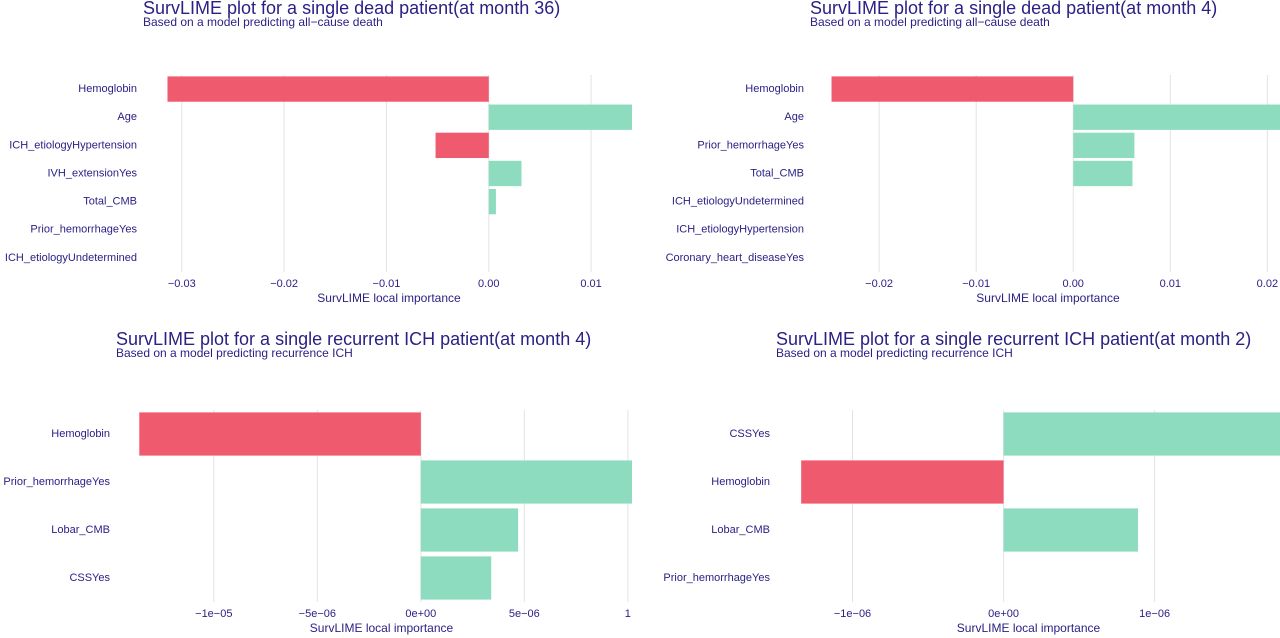  What do you see at coordinates (182, 284) in the screenshot?
I see `x-tick-label: −0.03` at bounding box center [182, 284].